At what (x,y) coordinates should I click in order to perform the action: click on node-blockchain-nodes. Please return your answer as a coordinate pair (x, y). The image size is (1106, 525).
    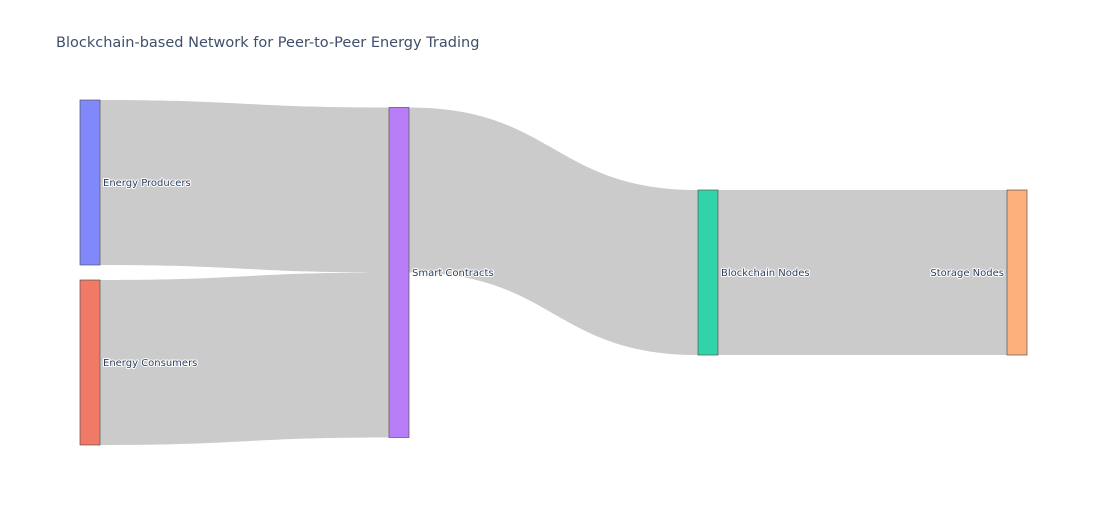
    Looking at the image, I should click on (708, 272).